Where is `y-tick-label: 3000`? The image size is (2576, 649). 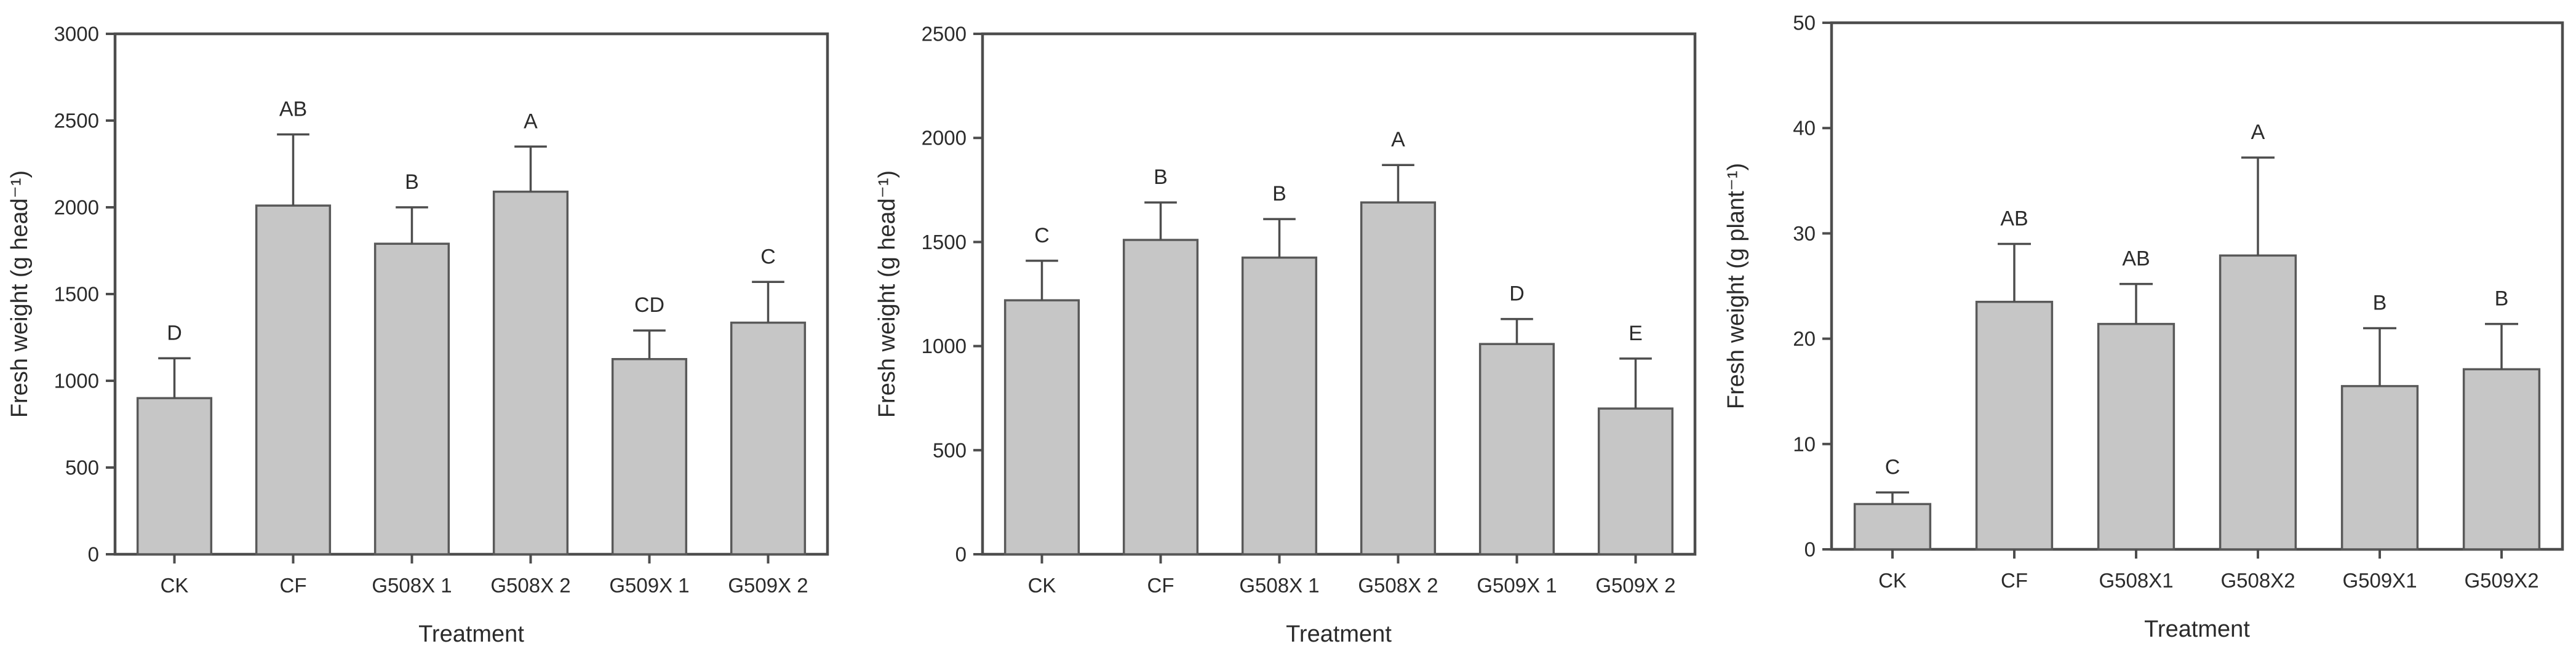
y-tick-label: 3000 is located at coordinates (76, 35).